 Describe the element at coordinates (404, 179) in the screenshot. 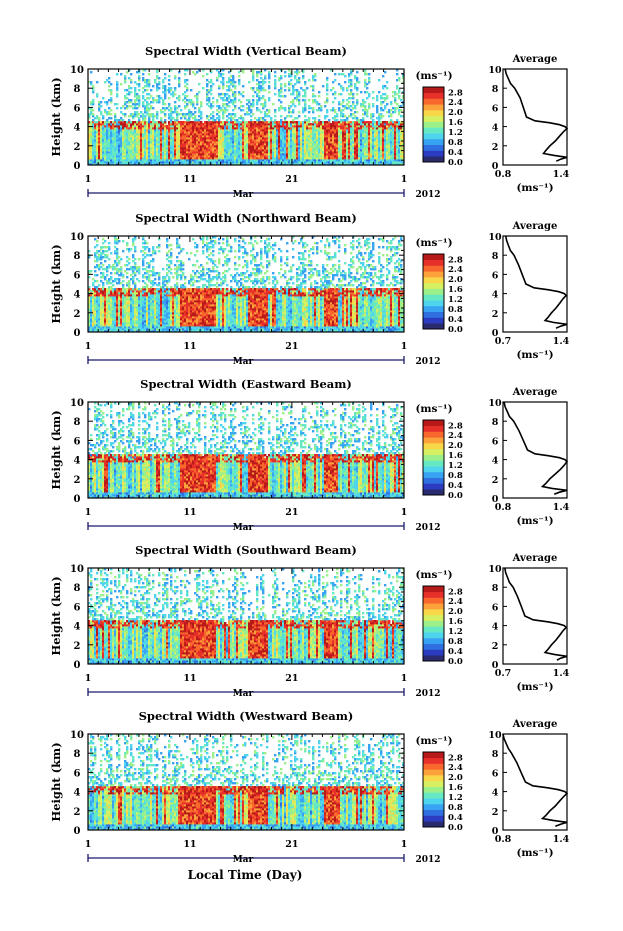

I see `x-tick-label: 1` at that location.